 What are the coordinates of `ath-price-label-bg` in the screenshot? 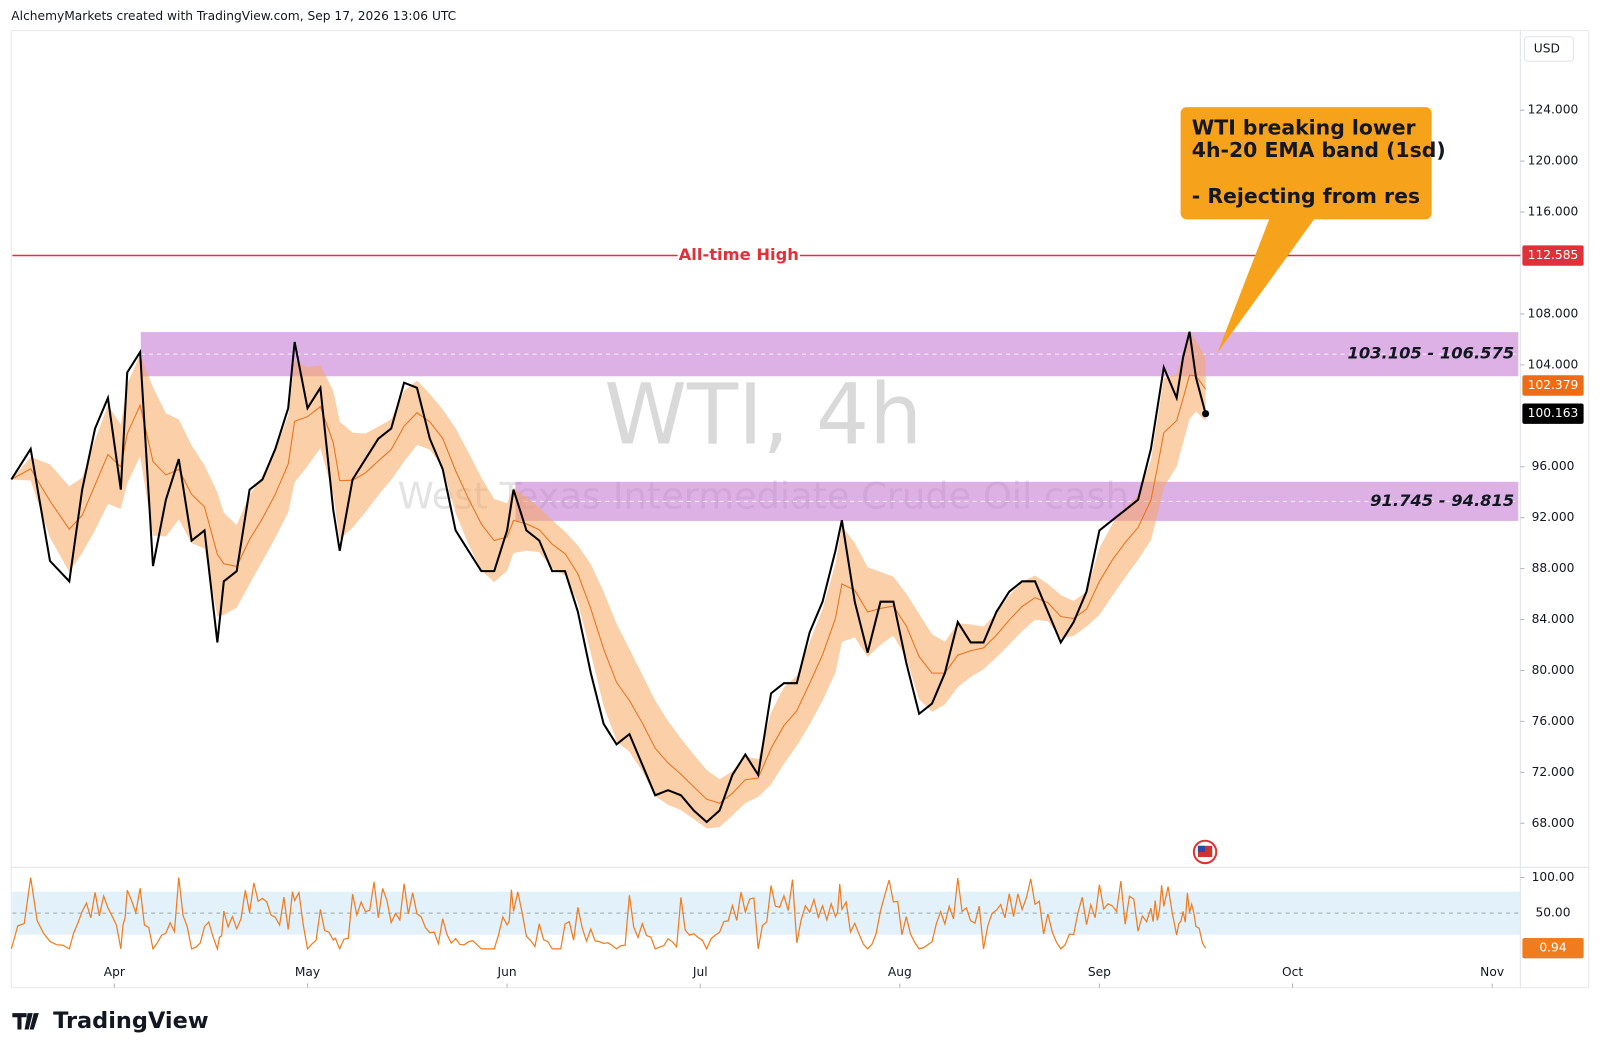 It's located at (1553, 255).